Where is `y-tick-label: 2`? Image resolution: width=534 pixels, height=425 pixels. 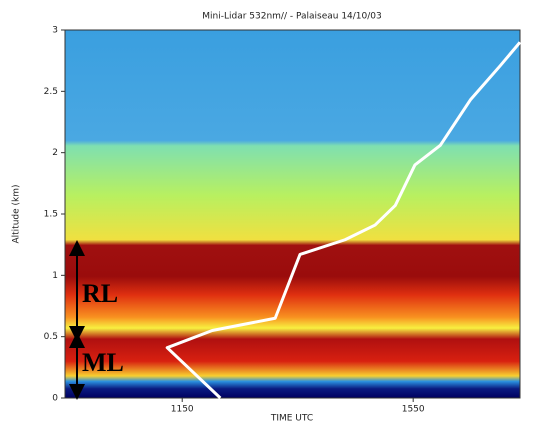 y-tick-label: 2 is located at coordinates (55, 153).